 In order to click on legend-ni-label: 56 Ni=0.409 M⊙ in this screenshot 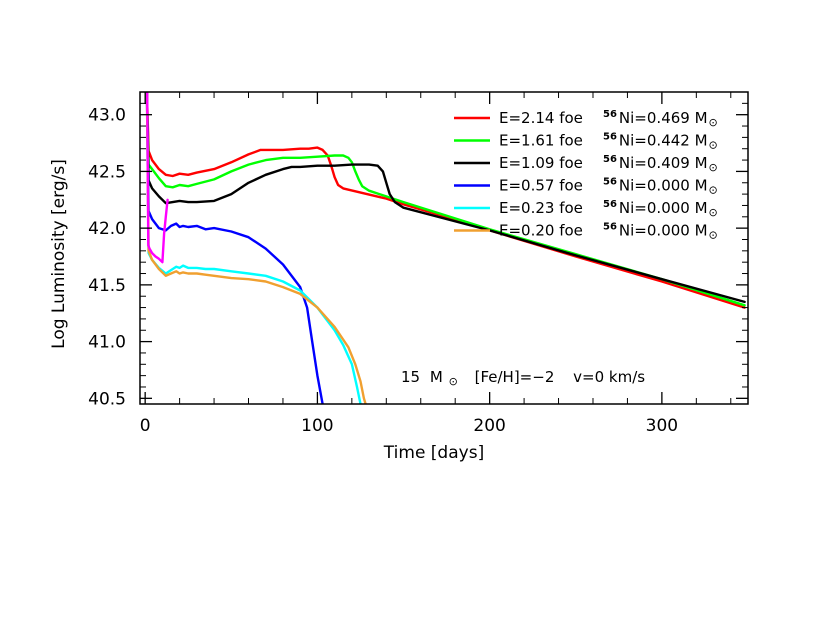, I will do `click(660, 164)`.